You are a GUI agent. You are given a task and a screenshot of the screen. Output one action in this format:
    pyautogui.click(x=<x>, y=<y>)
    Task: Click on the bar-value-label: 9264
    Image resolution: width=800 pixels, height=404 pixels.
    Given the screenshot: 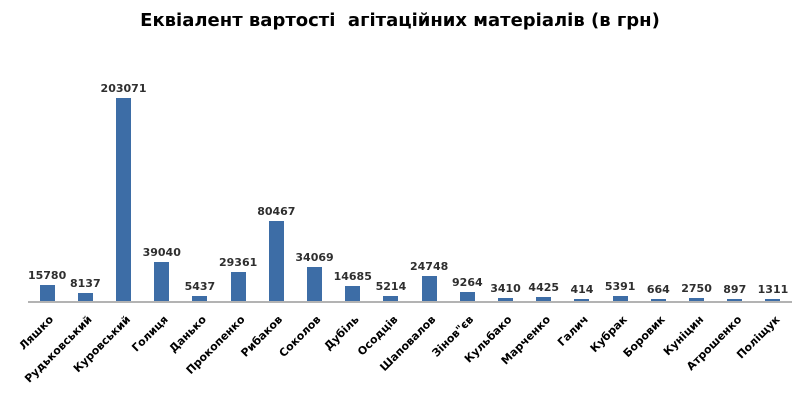 What is the action you would take?
    pyautogui.click(x=467, y=282)
    